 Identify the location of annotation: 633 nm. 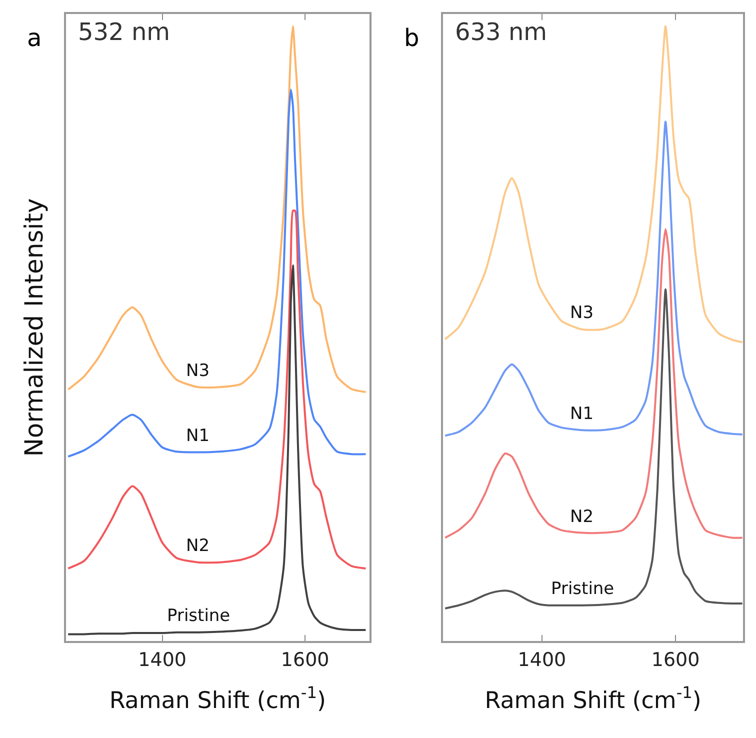
(501, 32).